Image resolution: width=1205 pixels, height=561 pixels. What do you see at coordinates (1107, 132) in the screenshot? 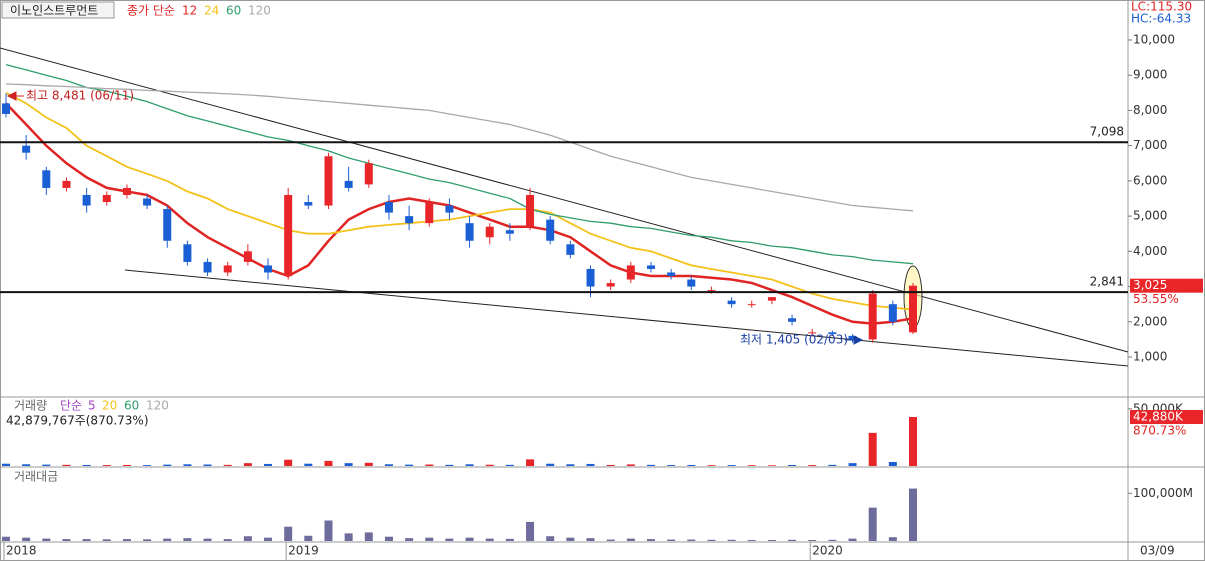
I see `level-label: 7,098` at bounding box center [1107, 132].